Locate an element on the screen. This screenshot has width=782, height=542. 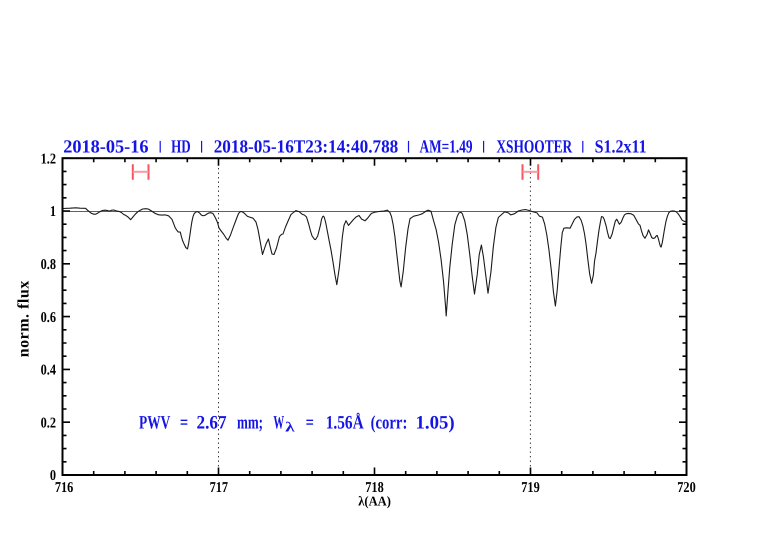
svg-text: XSHOOTER is located at coordinates (534, 147).